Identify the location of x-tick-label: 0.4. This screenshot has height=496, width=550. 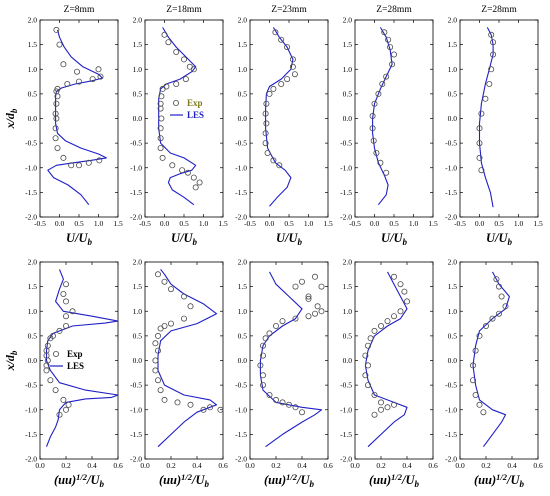
(302, 465).